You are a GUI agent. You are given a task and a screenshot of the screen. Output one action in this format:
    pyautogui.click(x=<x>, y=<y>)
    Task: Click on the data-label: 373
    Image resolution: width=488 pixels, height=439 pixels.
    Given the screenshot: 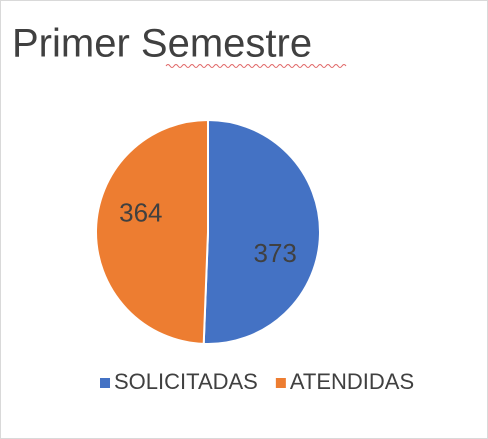 What is the action you would take?
    pyautogui.click(x=274, y=253)
    